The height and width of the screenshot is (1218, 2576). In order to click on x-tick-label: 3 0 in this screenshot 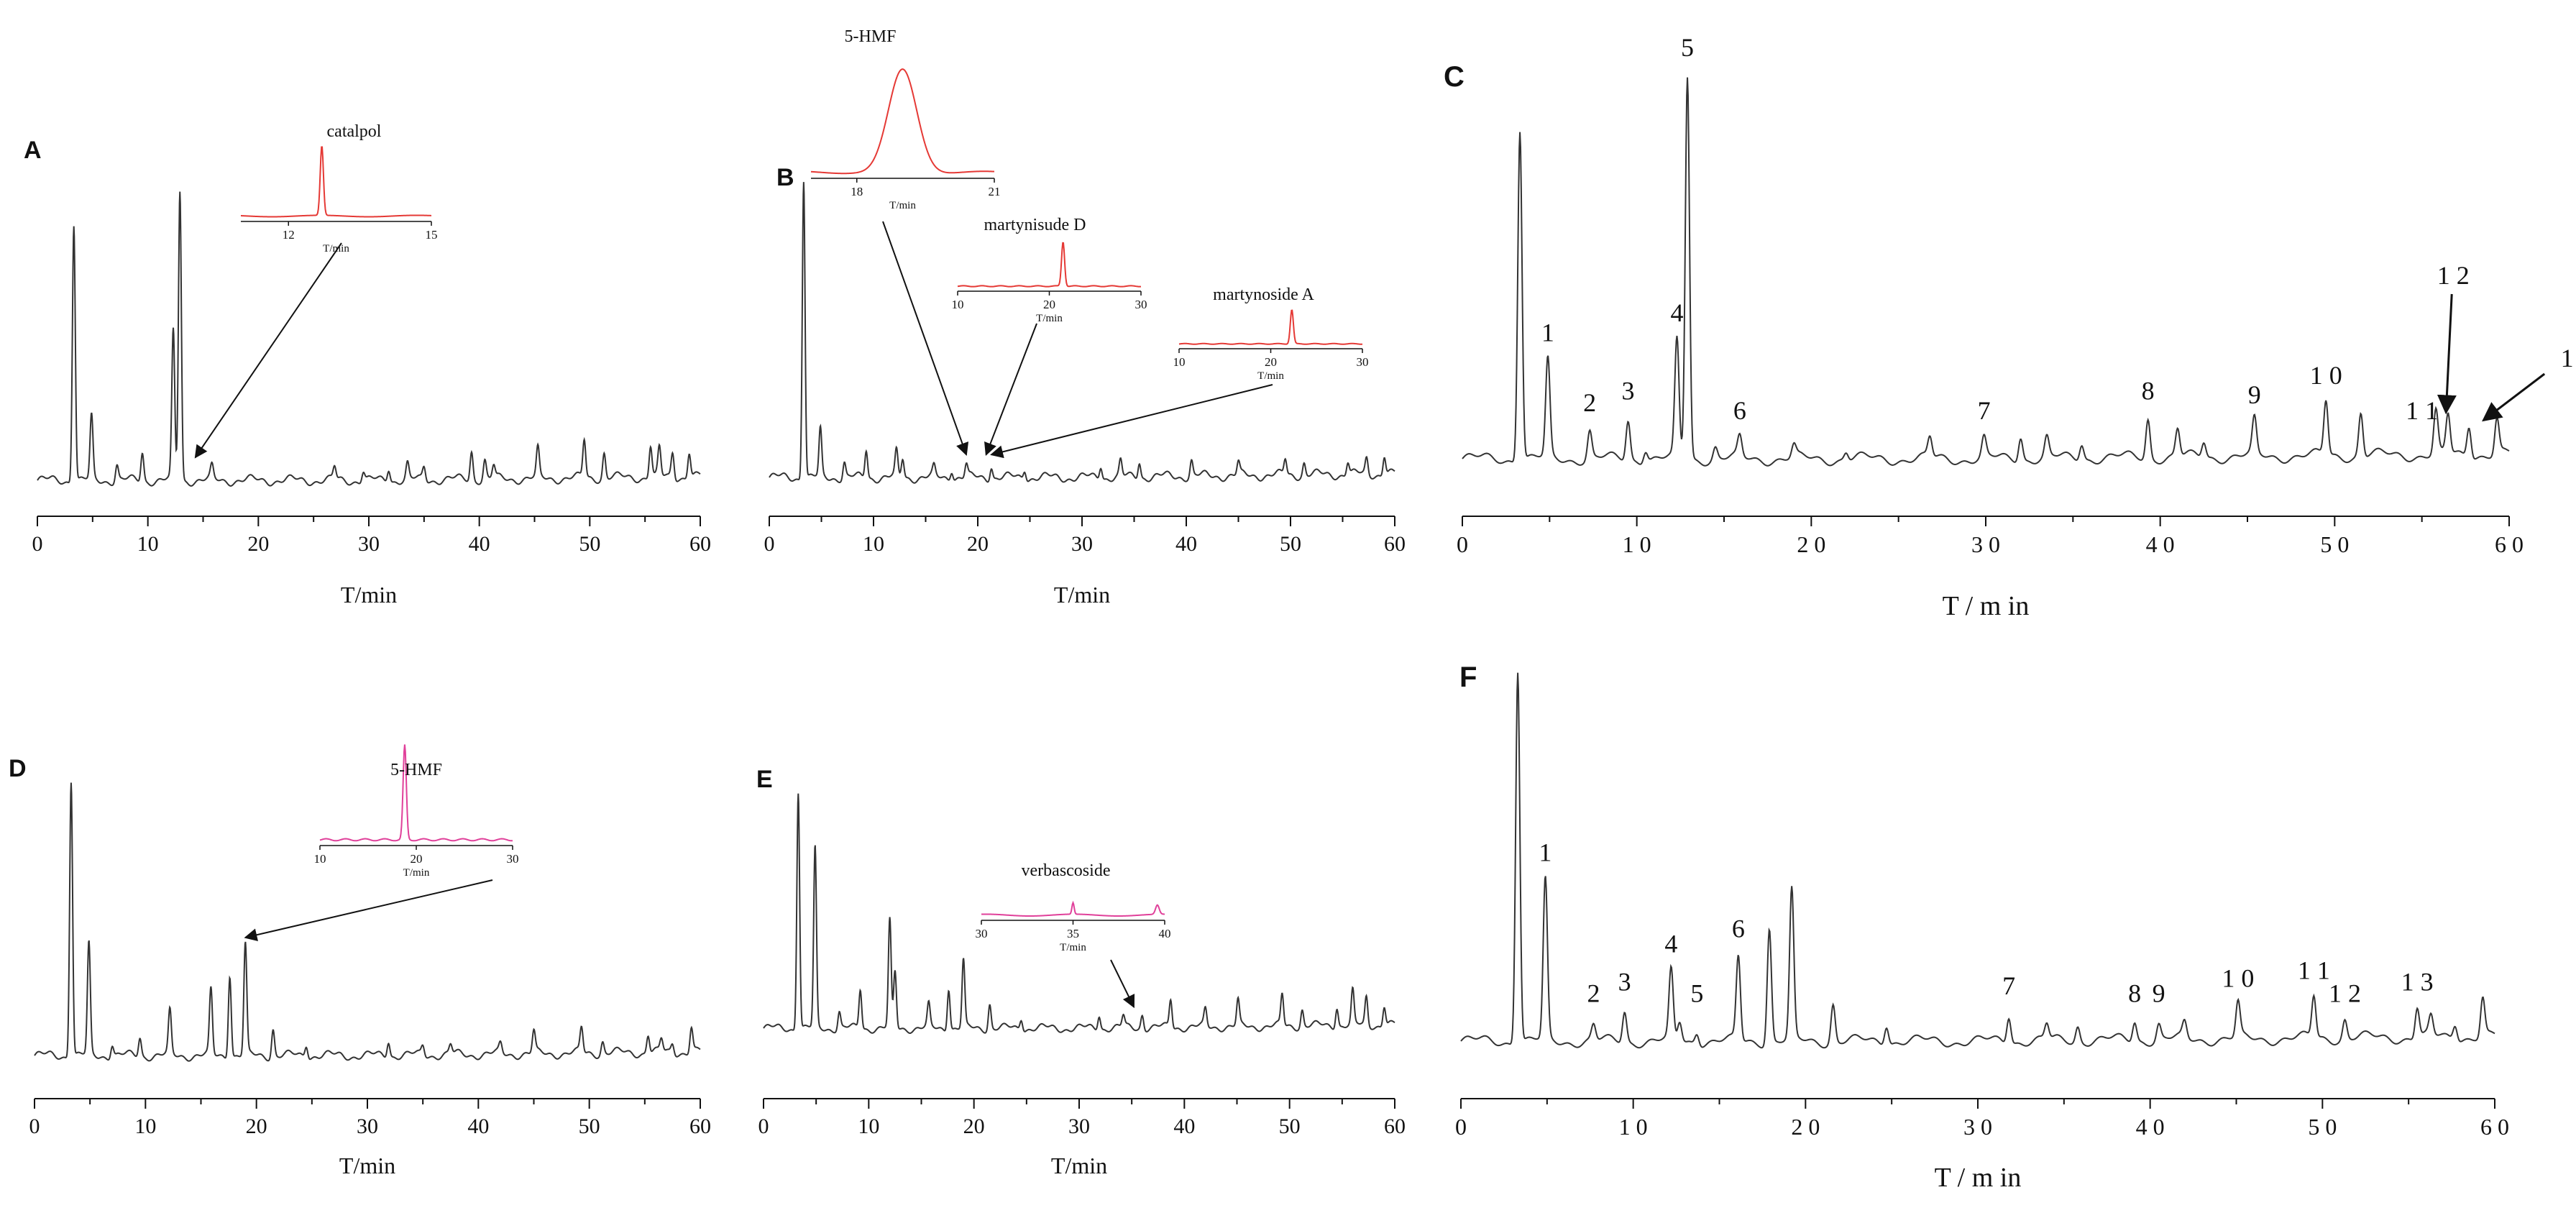, I will do `click(1978, 1127)`.